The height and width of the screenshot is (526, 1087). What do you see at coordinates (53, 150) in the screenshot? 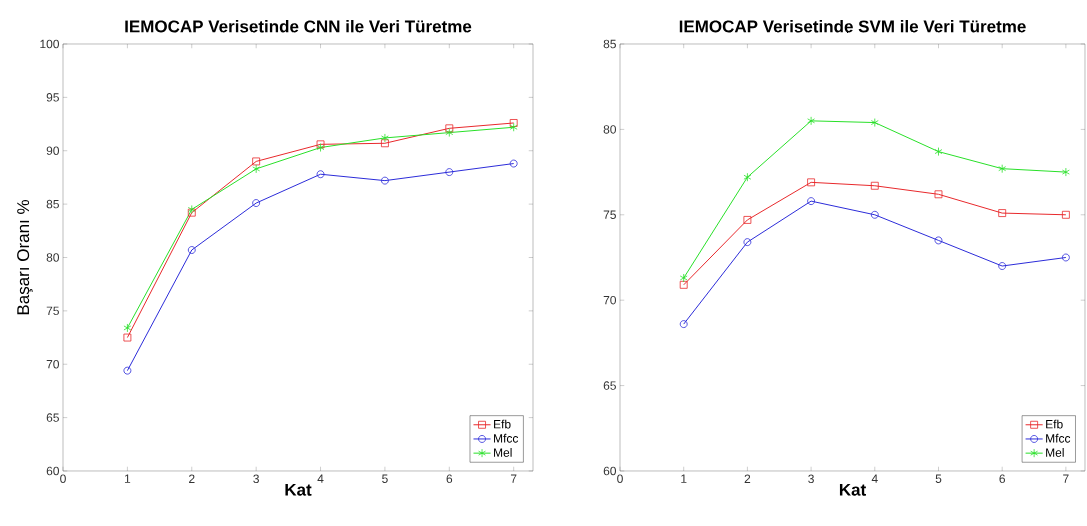
I see `y-tick-label: 90` at bounding box center [53, 150].